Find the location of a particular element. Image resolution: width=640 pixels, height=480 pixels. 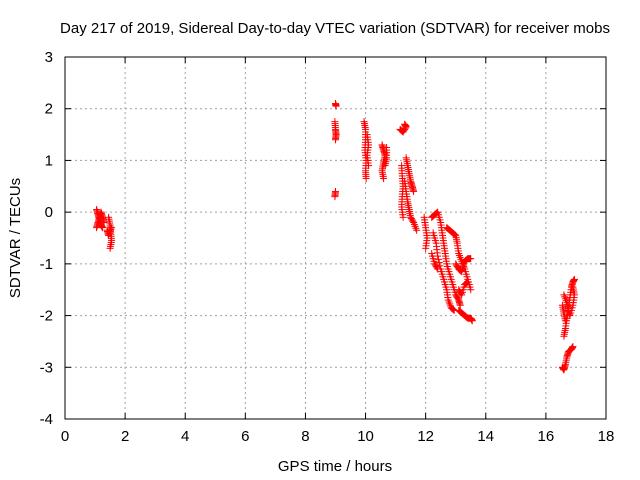

x-tick-label: 14 is located at coordinates (485, 436).